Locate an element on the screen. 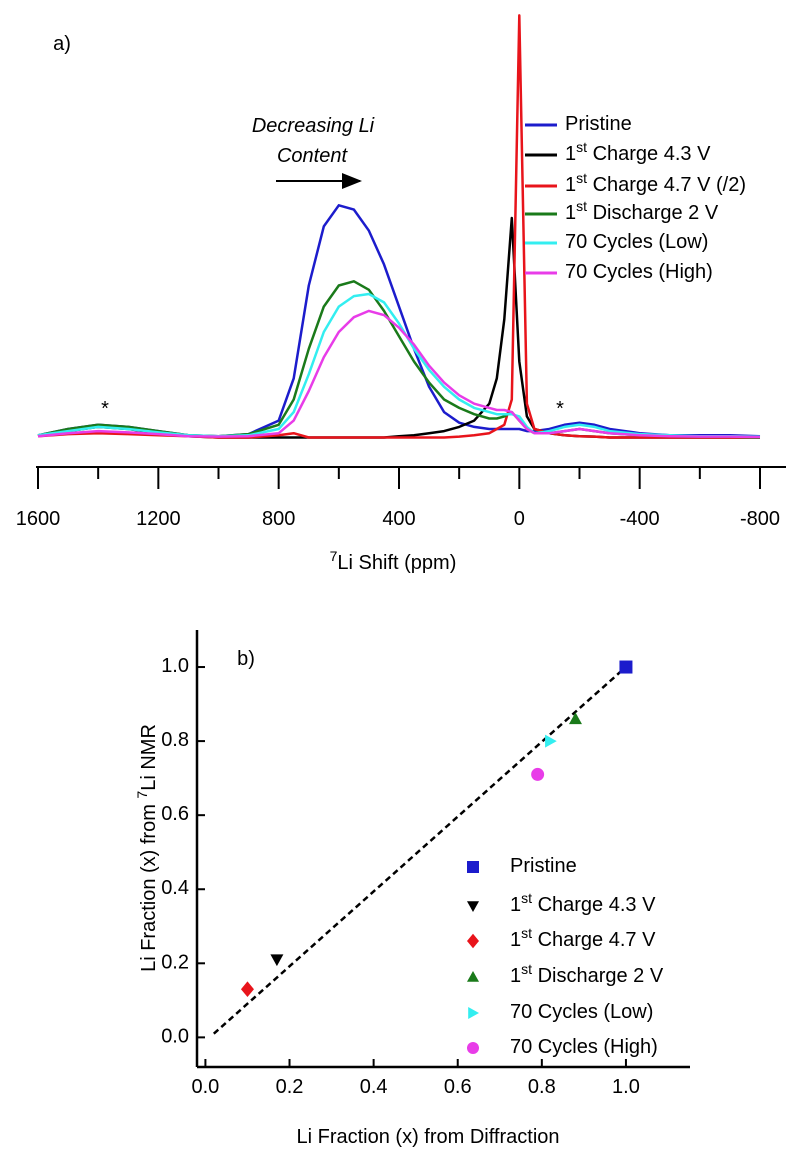 The width and height of the screenshot is (786, 1161). x-tick-label: 800 is located at coordinates (278, 519).